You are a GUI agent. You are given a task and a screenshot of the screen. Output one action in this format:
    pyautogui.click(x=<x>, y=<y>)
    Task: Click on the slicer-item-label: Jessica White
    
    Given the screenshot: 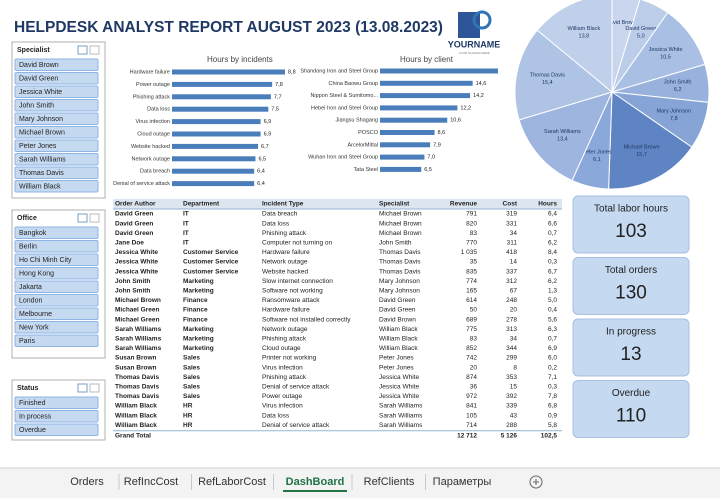 What is the action you would take?
    pyautogui.click(x=40, y=92)
    